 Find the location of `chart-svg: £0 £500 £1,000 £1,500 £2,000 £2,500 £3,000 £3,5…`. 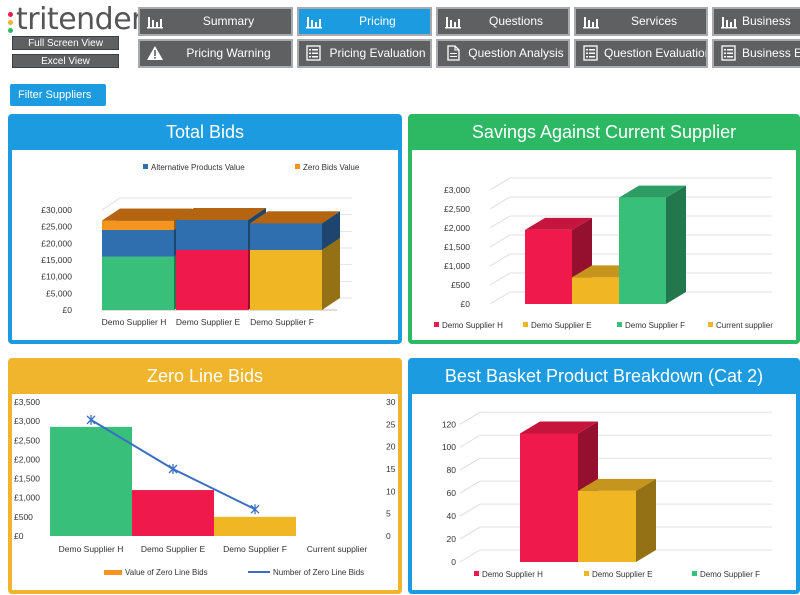

chart-svg: £0 £500 £1,000 £1,500 £2,000 £2,500 £3,000 £3,5… is located at coordinates (205, 487).